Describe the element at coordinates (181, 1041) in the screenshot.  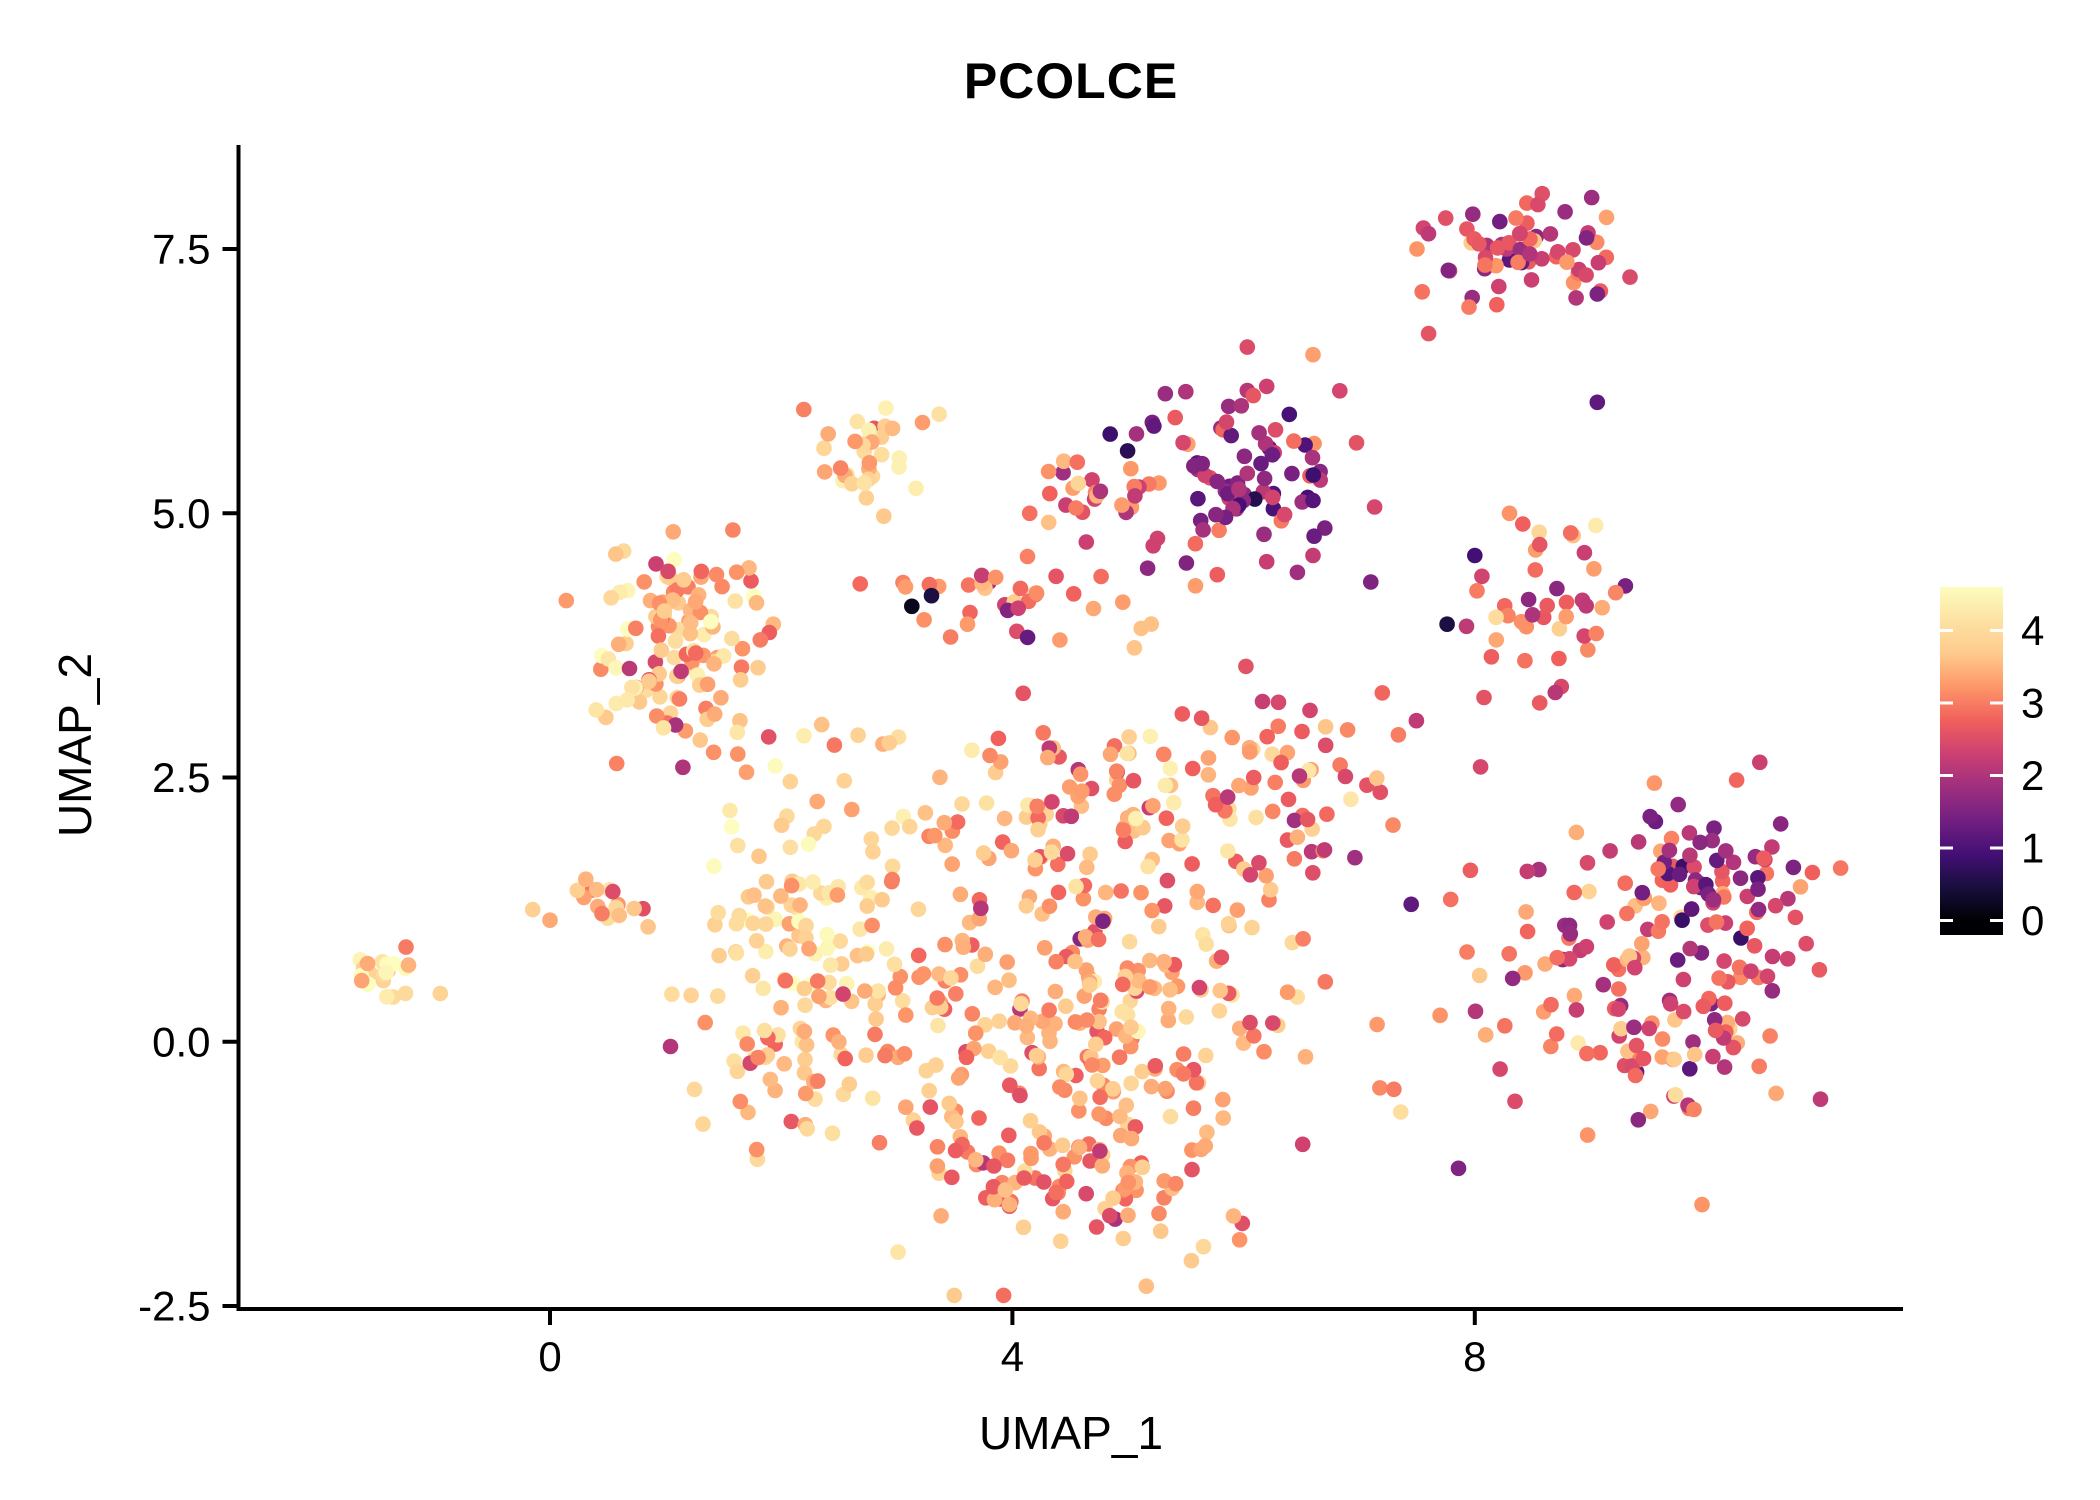
I see `y-tick-label: 0.0` at that location.